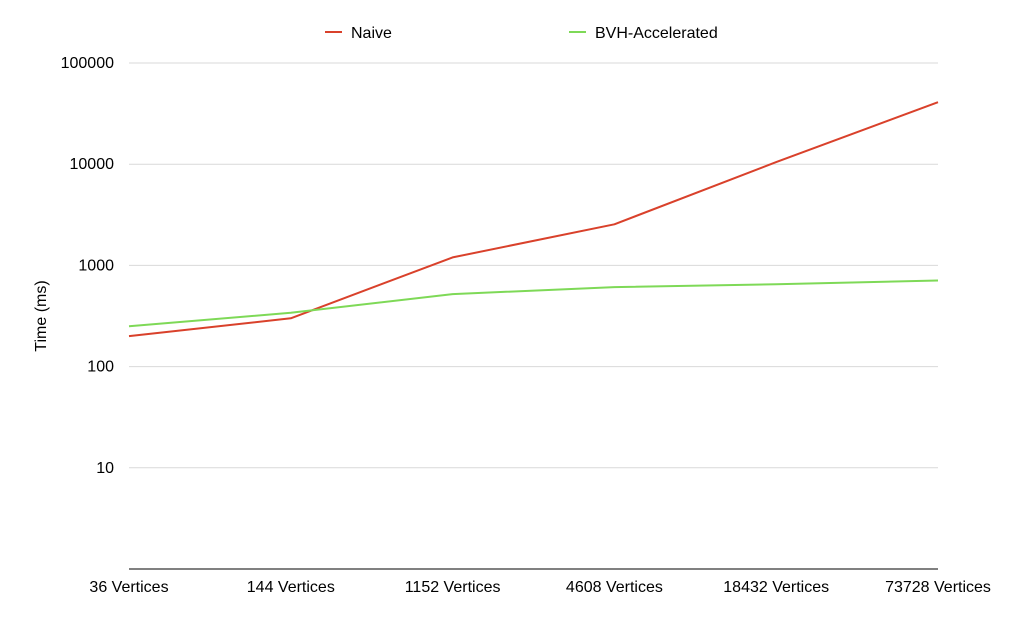 The image size is (1024, 621). Describe the element at coordinates (87, 63) in the screenshot. I see `y-tick-label: 100000` at that location.